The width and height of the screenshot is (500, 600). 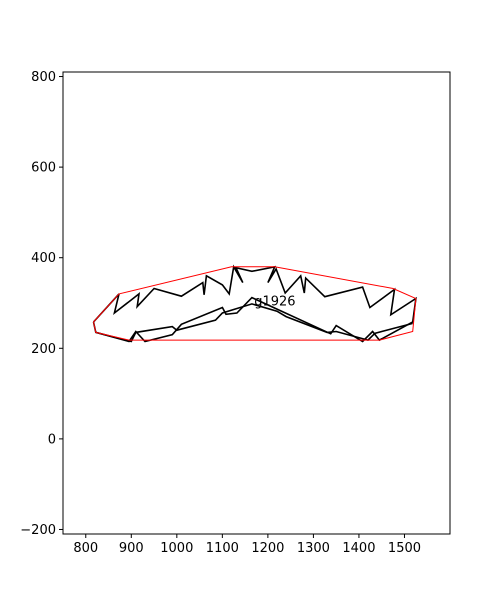 I want to click on series-convex-hull, so click(x=255, y=303).